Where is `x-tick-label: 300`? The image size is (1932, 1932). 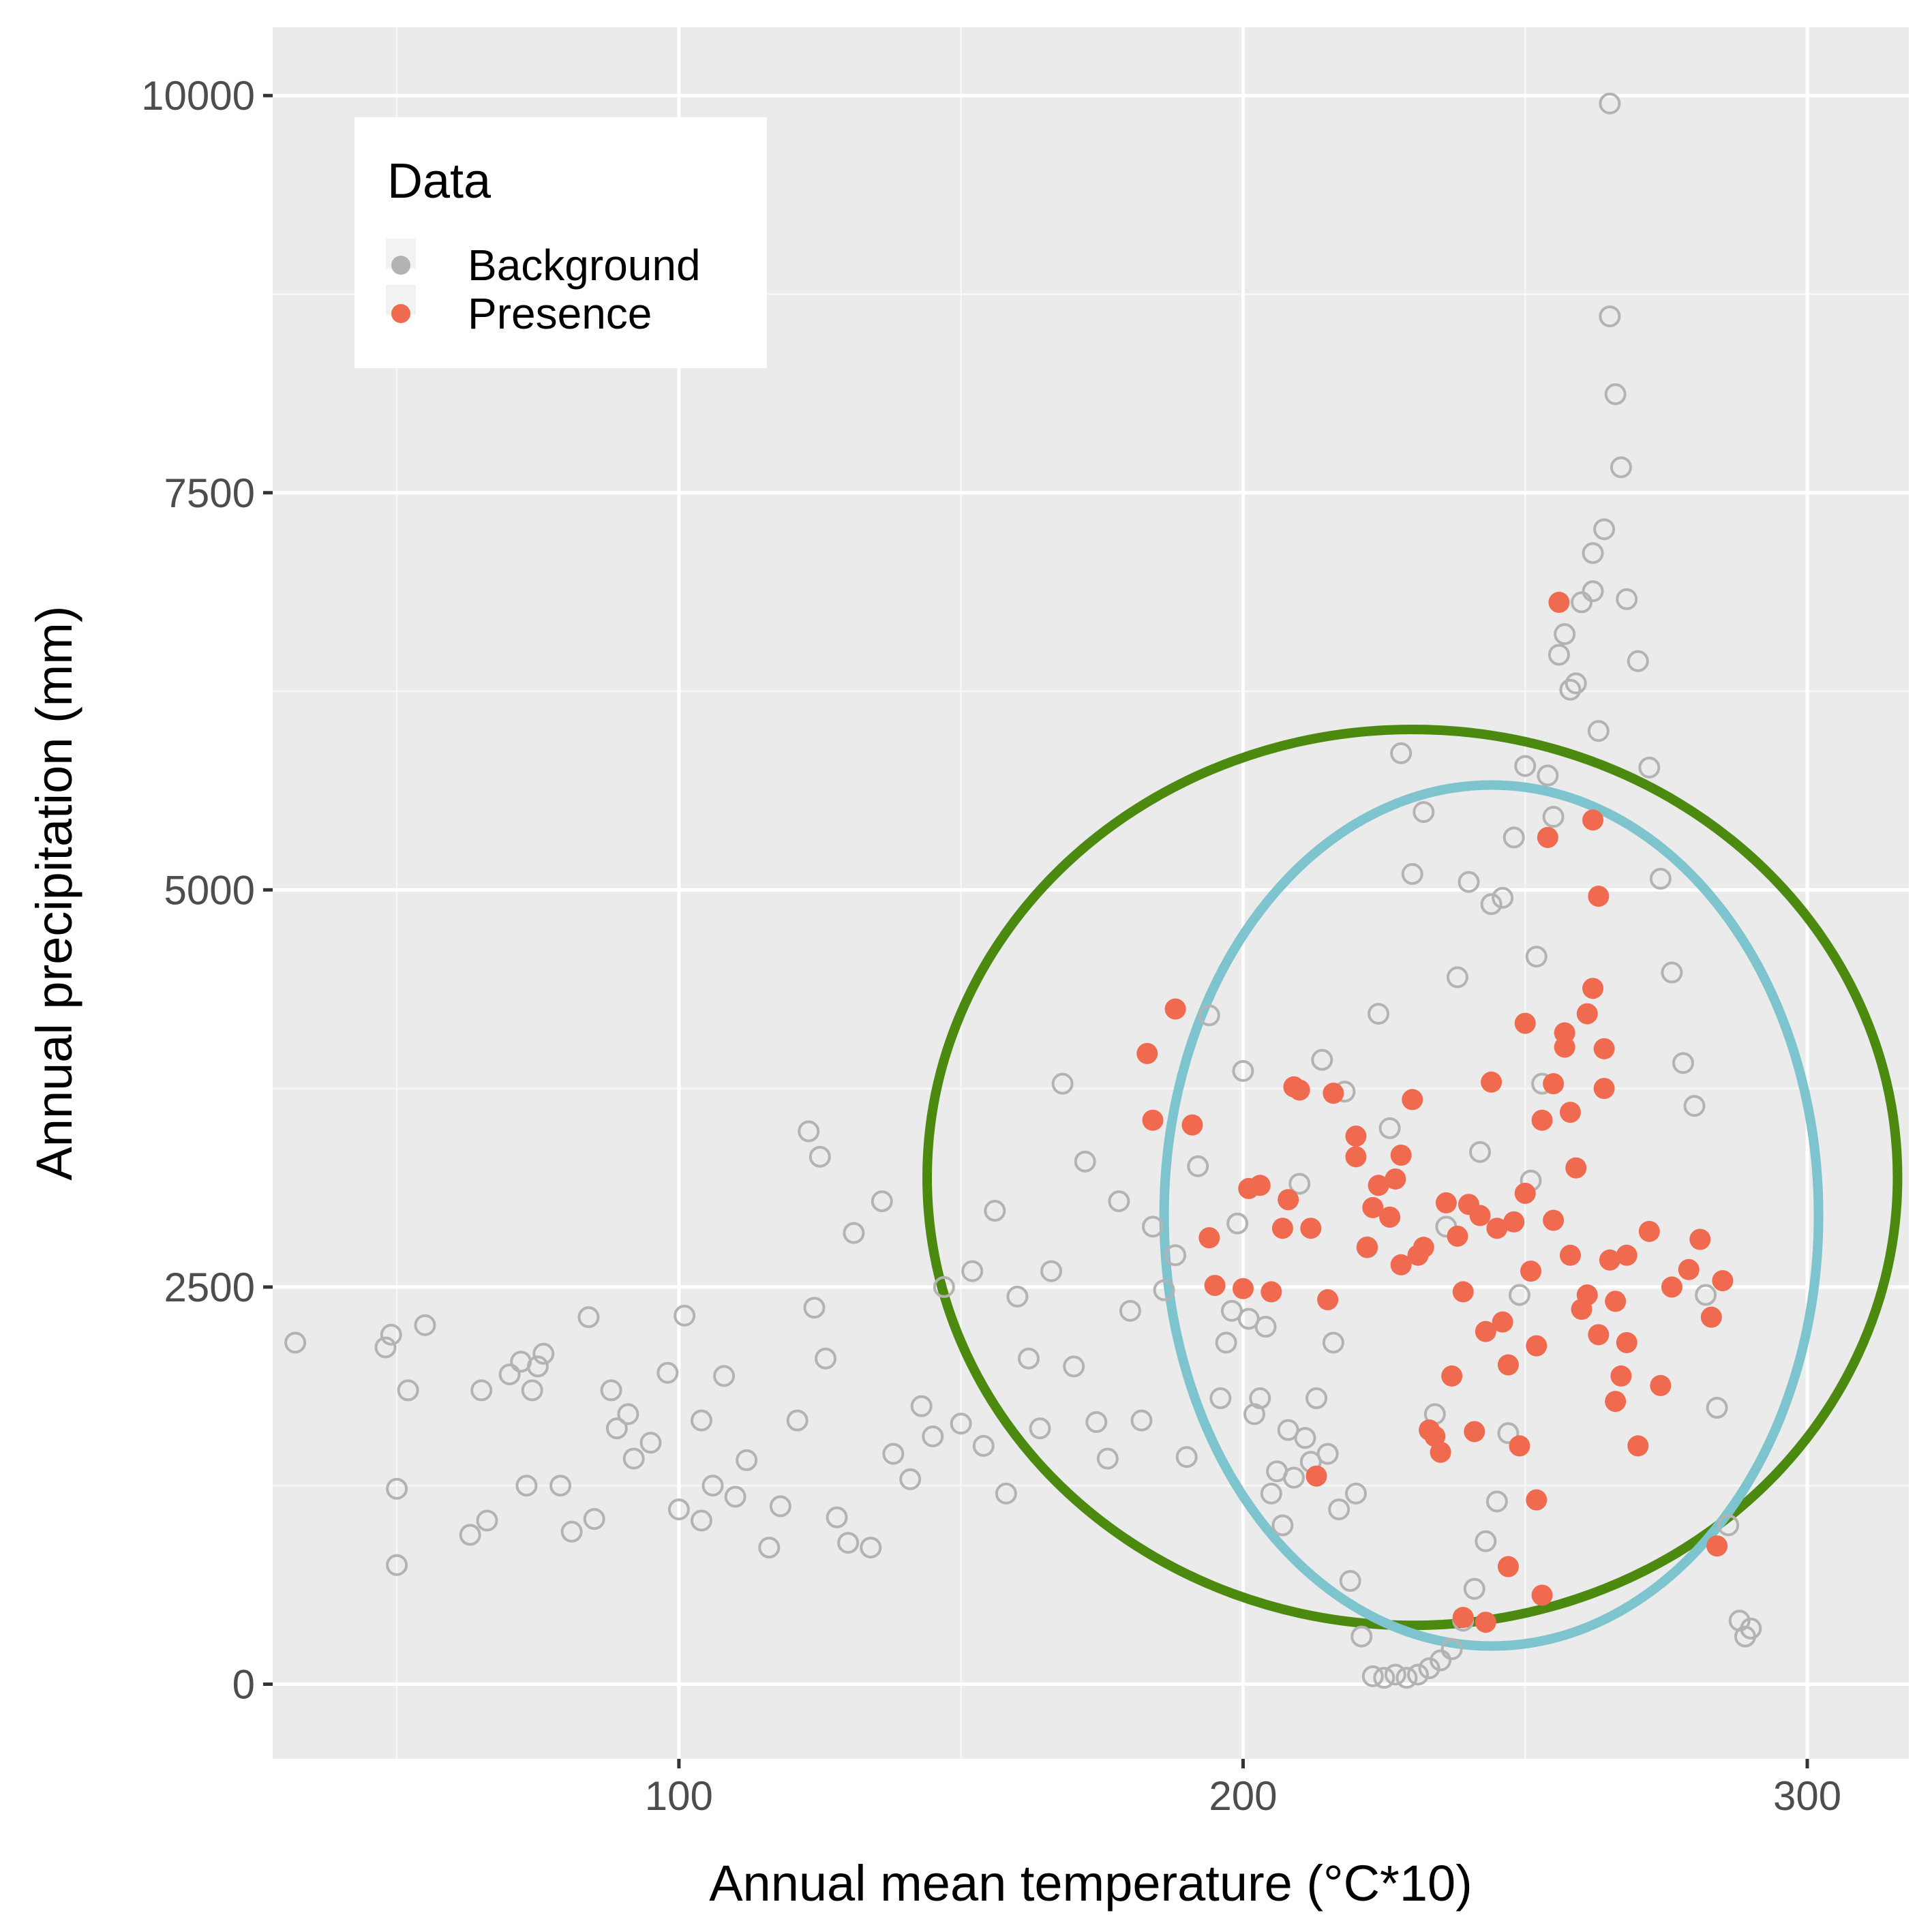 x-tick-label: 300 is located at coordinates (1807, 1796).